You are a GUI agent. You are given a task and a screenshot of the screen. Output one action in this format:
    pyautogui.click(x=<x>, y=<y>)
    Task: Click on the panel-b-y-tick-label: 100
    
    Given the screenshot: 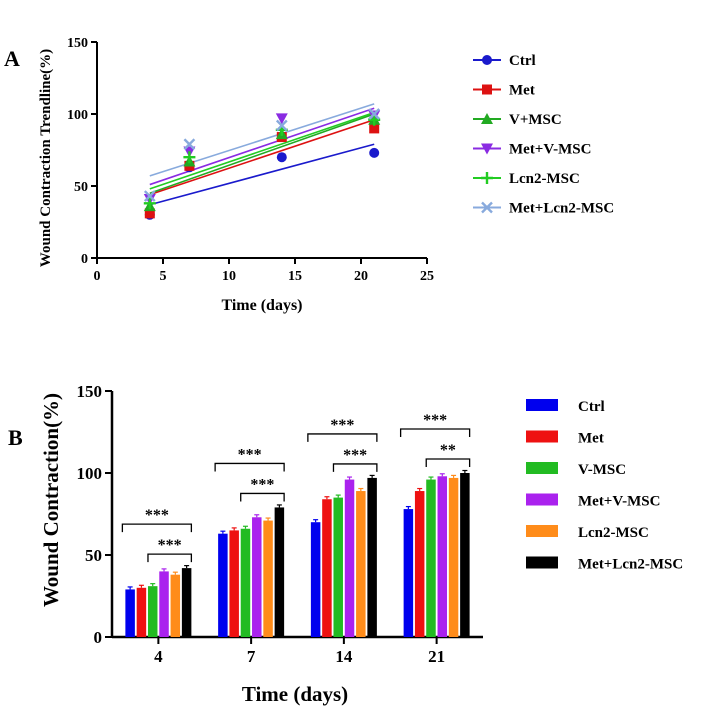 What is the action you would take?
    pyautogui.click(x=90, y=473)
    